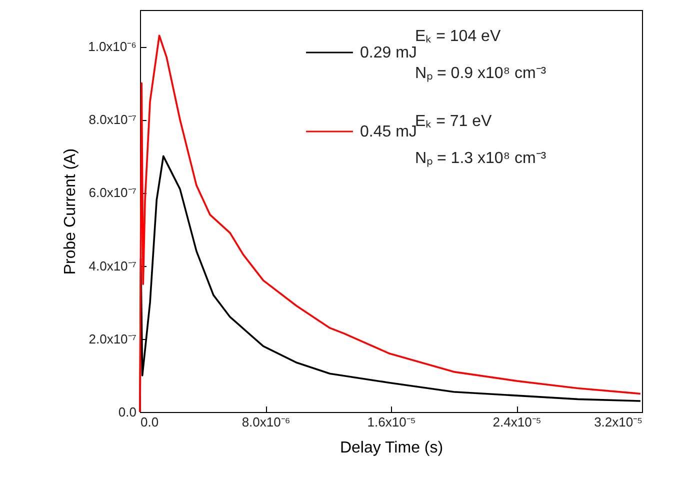  I want to click on x-tick-label: 0.0, so click(149, 422).